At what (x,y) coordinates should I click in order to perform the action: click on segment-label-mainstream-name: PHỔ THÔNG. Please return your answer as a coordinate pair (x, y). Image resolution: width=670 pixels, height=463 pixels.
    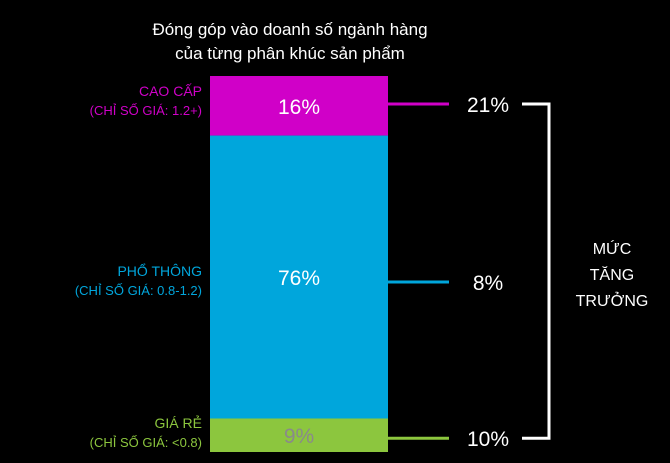
    Looking at the image, I should click on (159, 271).